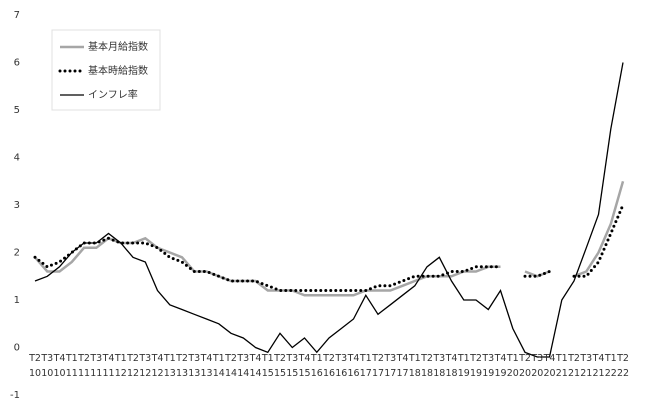 The height and width of the screenshot is (409, 650). Describe the element at coordinates (610, 366) in the screenshot. I see `x-tick-label: T1 22` at that location.